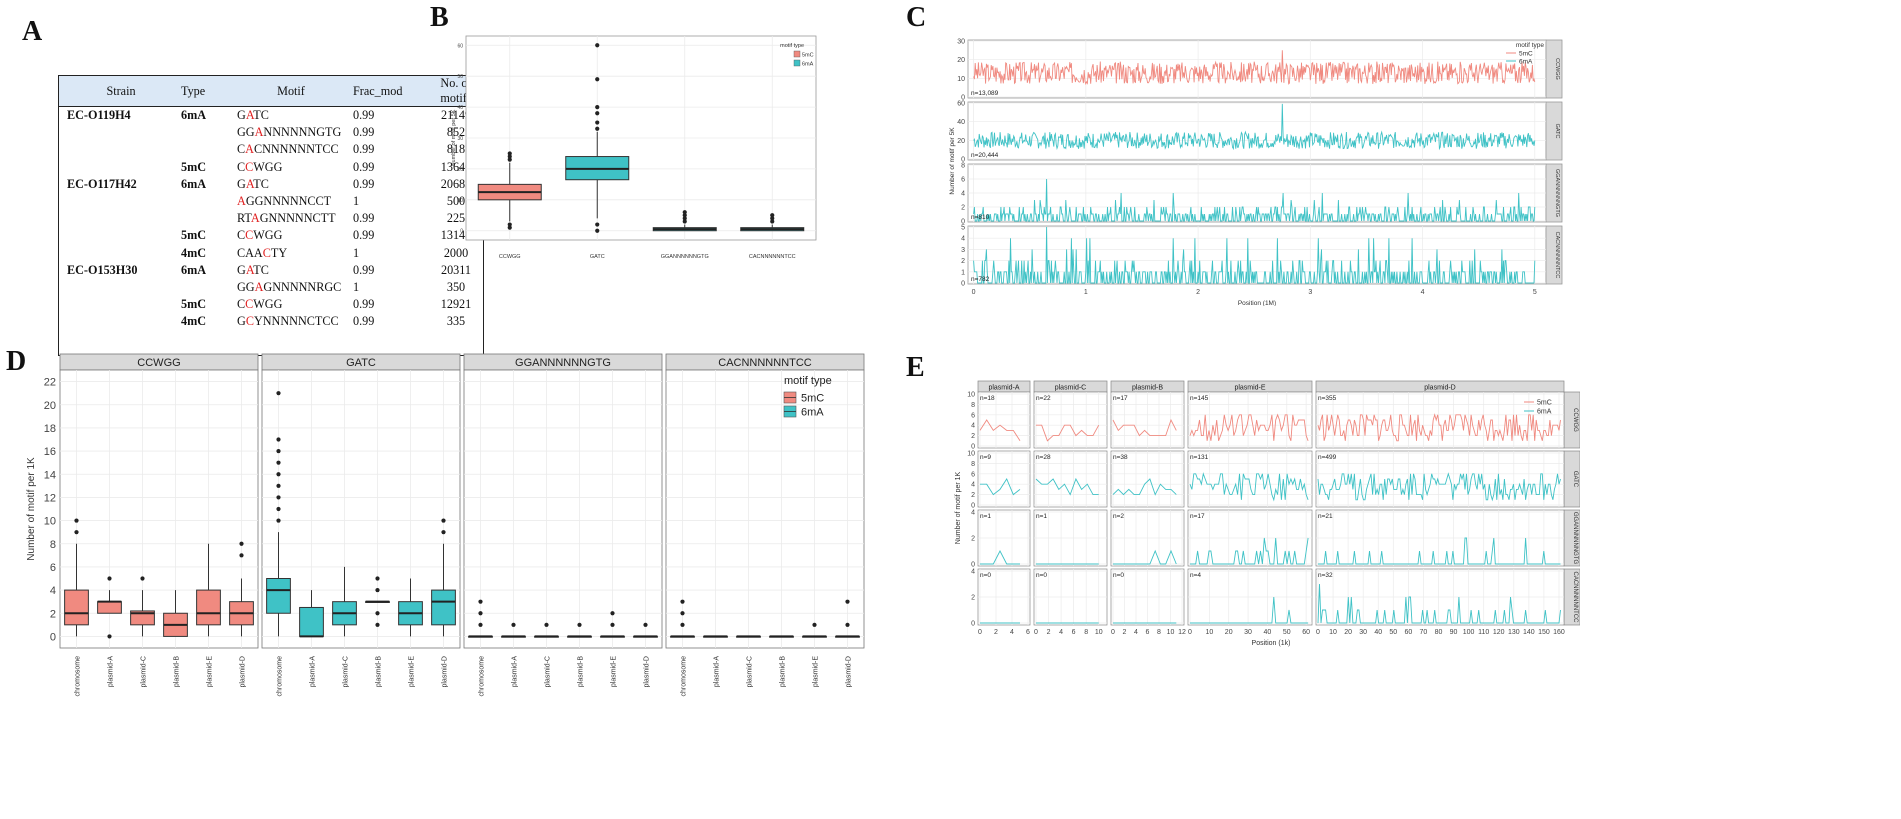  What do you see at coordinates (961, 141) in the screenshot?
I see `y-tick-label: 20` at bounding box center [961, 141].